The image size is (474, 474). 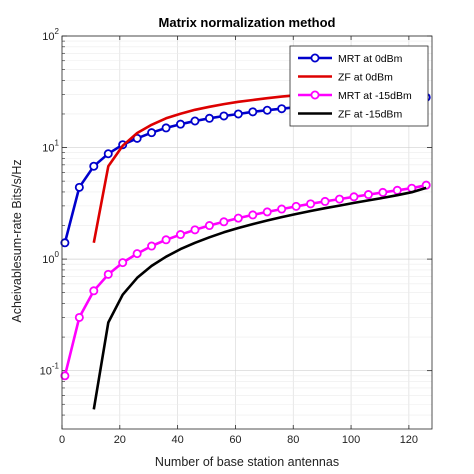 I want to click on legend-item: ZF at 0dBm, so click(x=345, y=78).